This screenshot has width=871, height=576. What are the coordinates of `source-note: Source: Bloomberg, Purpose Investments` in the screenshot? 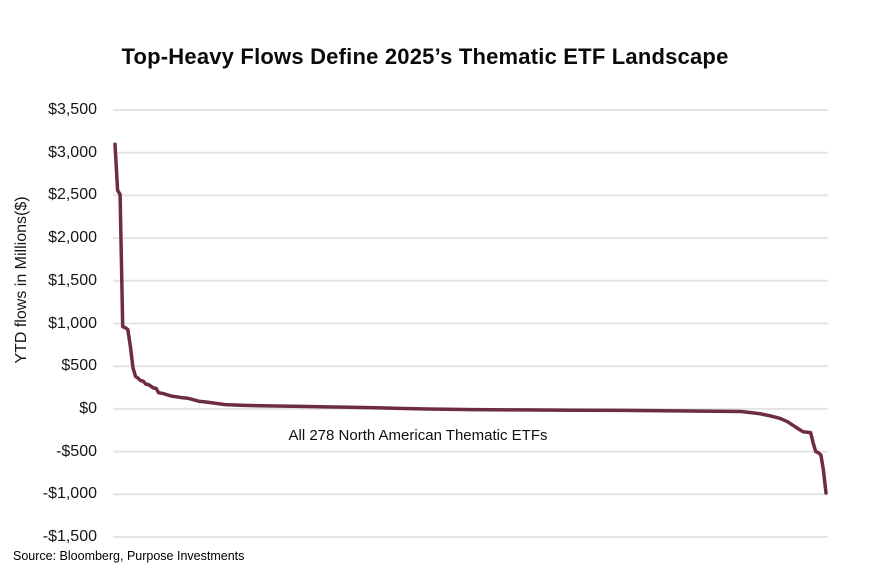 It's located at (129, 556).